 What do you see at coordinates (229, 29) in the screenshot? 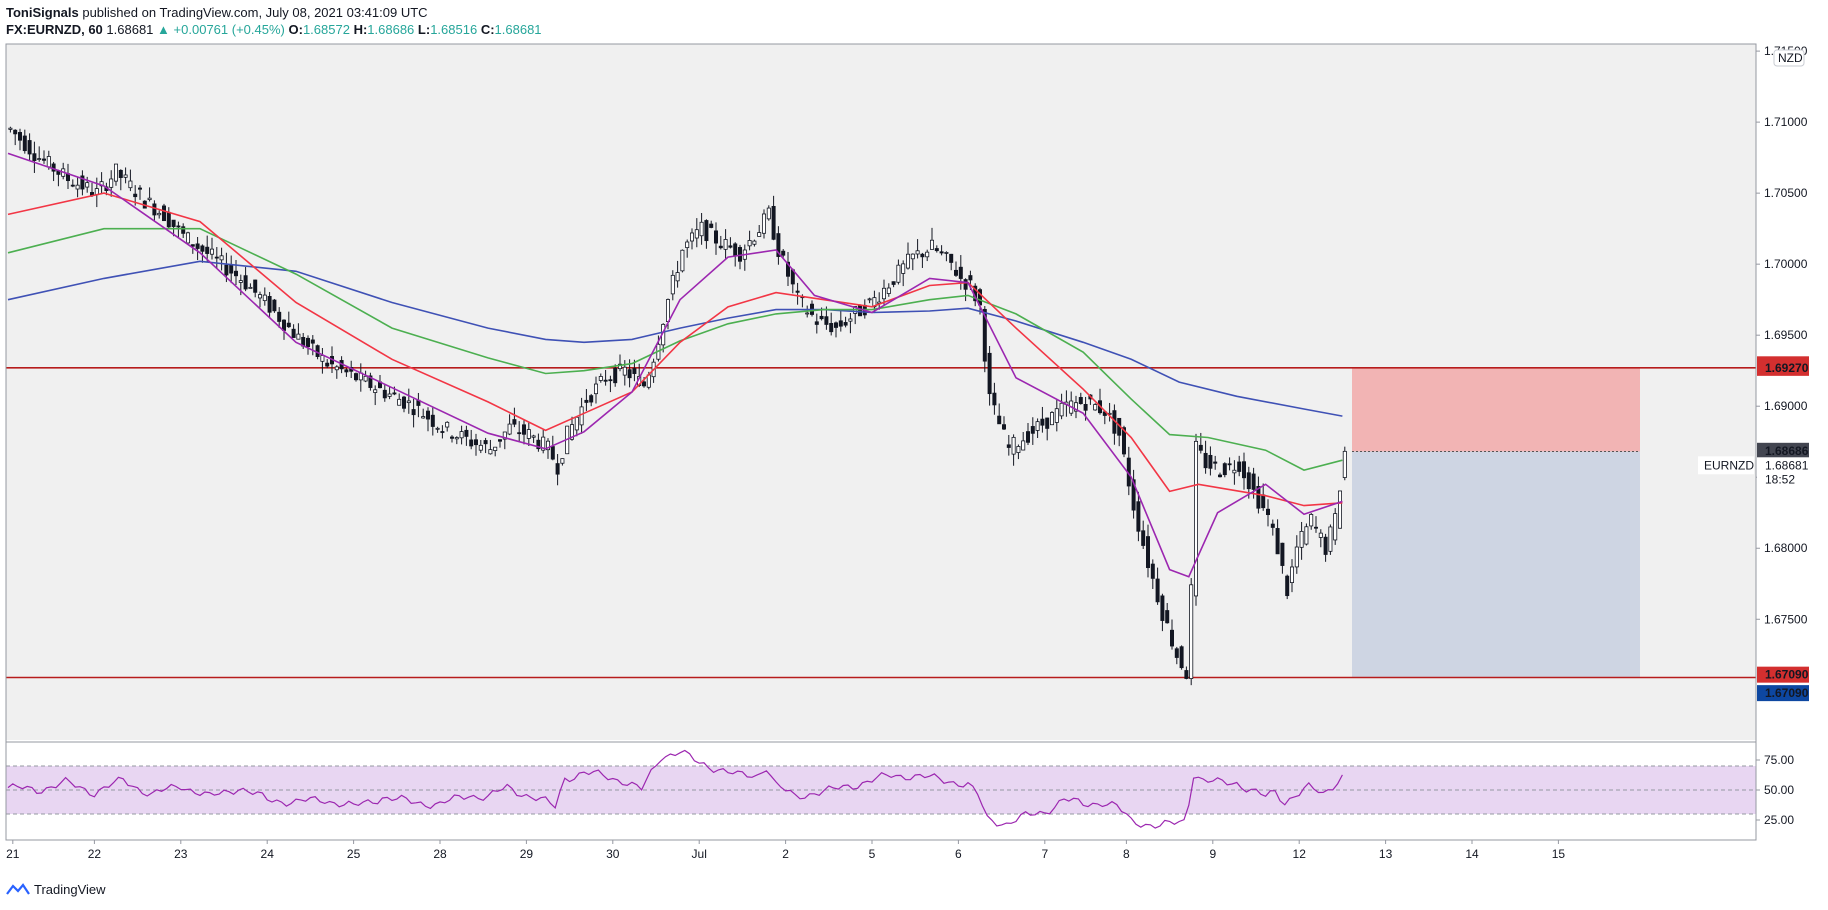
I see `price-change: +0.00761 (+0.45%)` at bounding box center [229, 29].